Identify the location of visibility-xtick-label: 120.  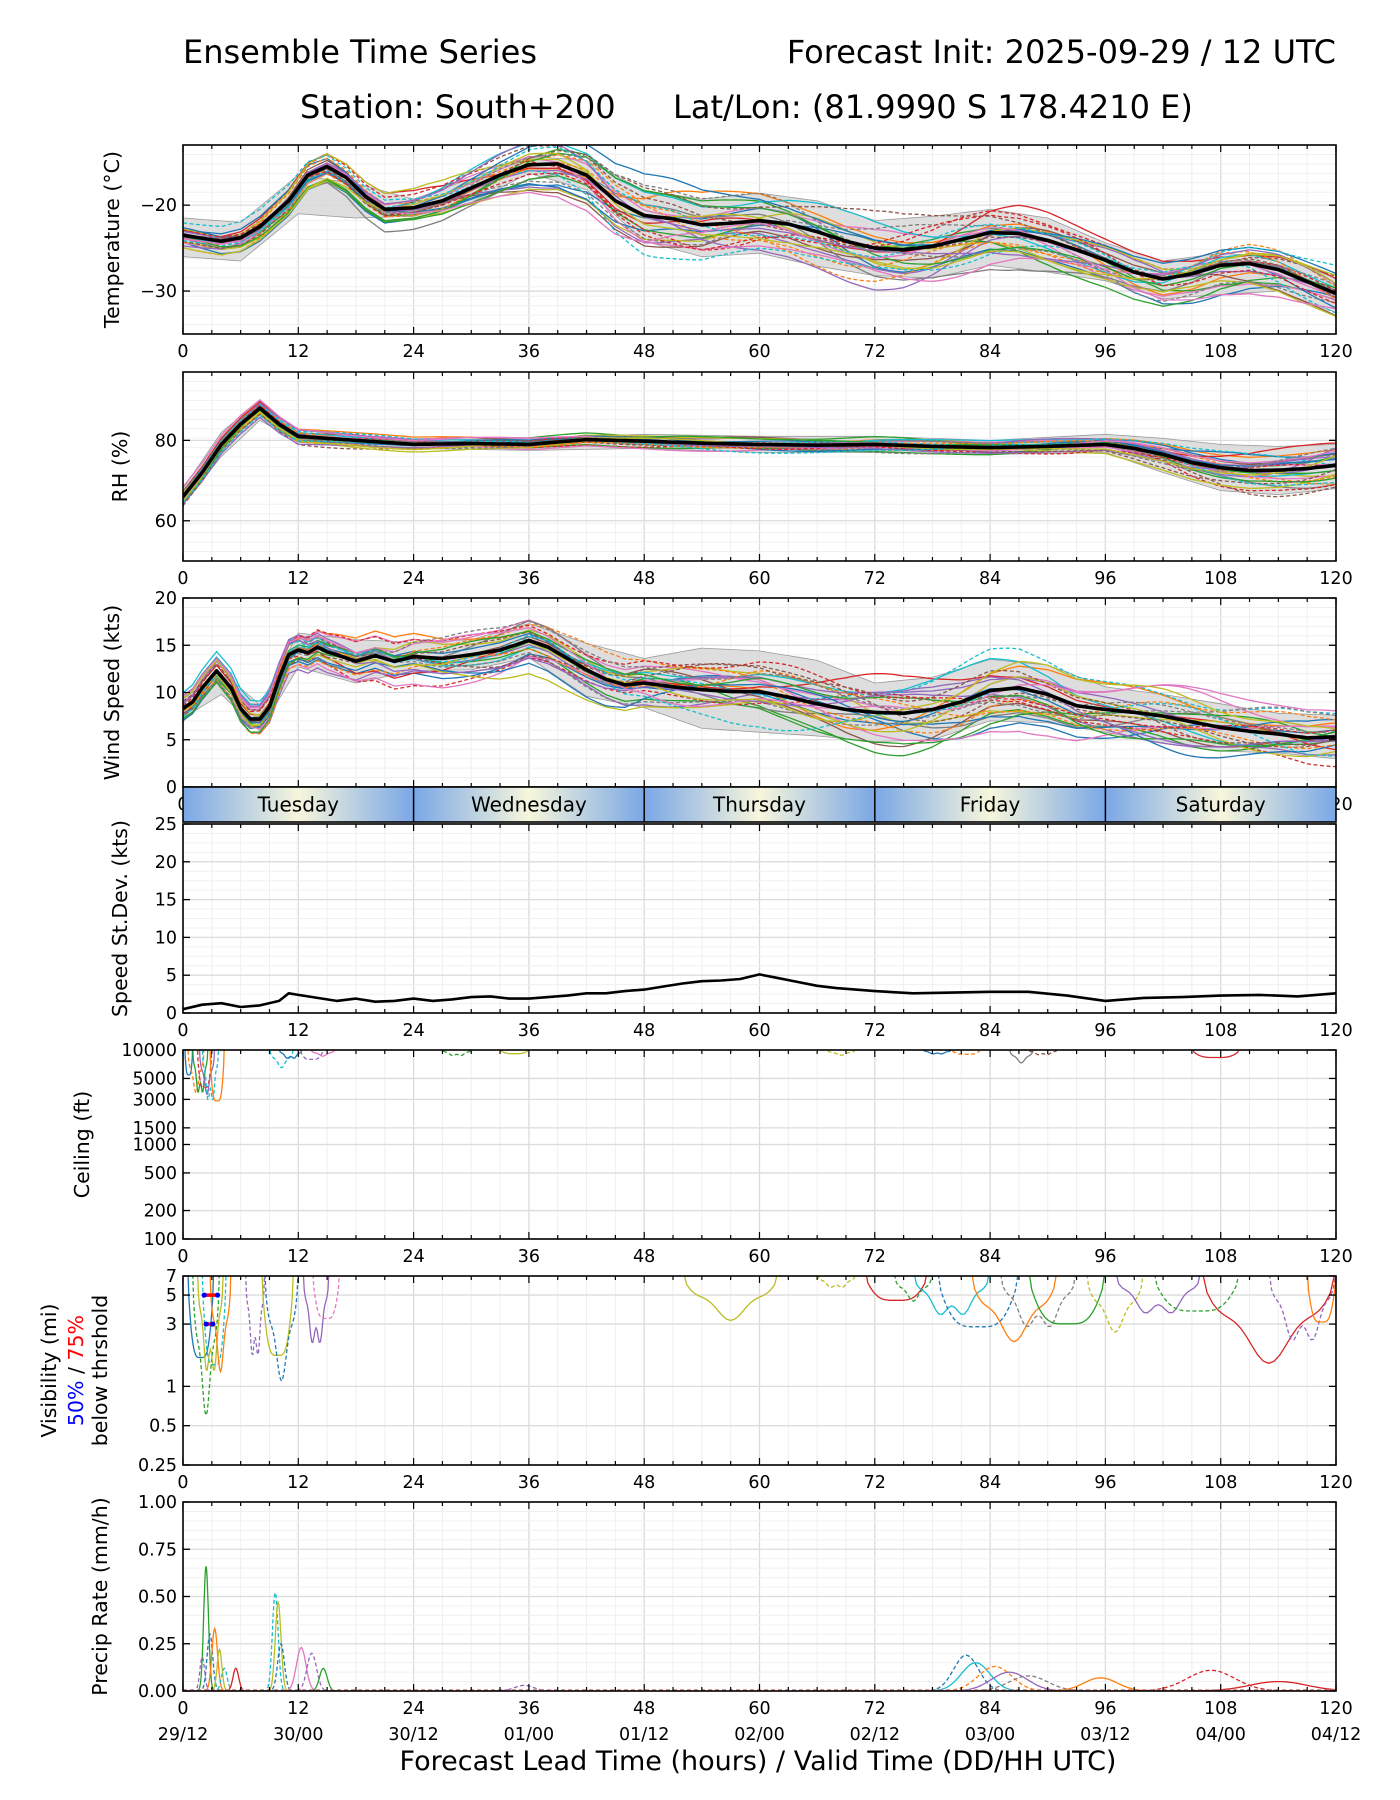
(1335, 1483).